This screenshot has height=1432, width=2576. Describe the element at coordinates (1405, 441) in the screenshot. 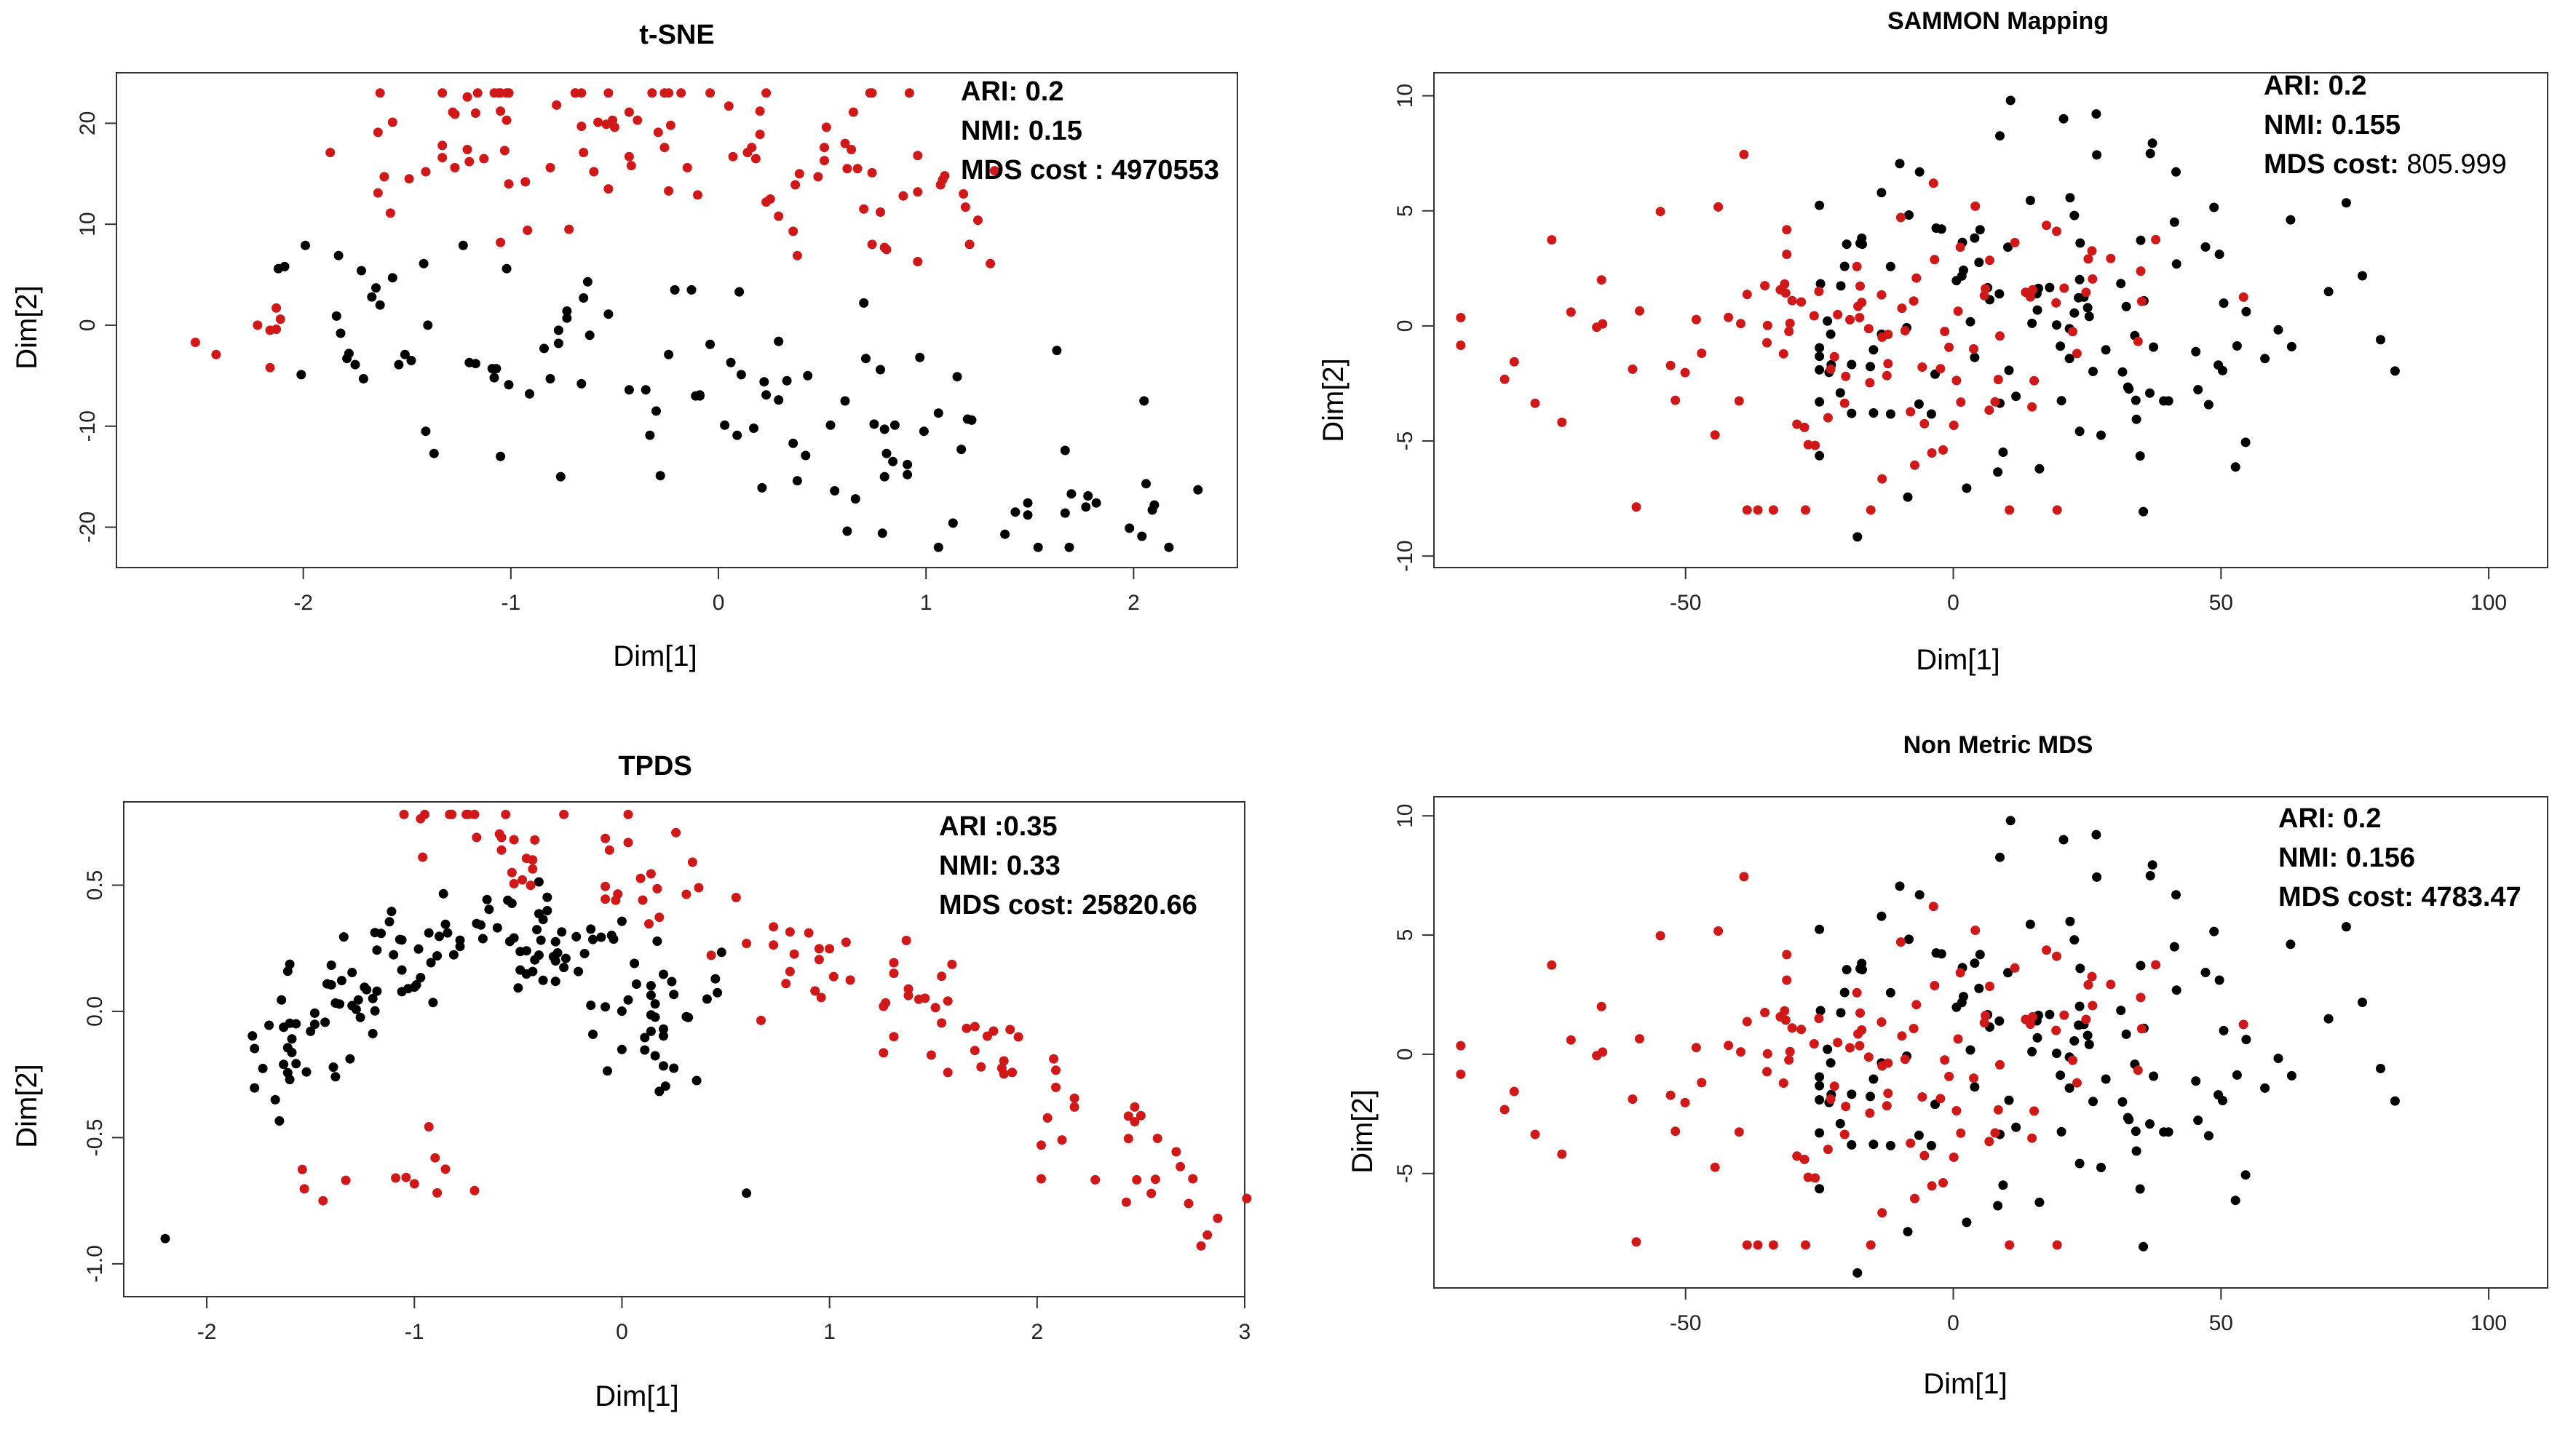

I see `y-tick-label: -5` at that location.